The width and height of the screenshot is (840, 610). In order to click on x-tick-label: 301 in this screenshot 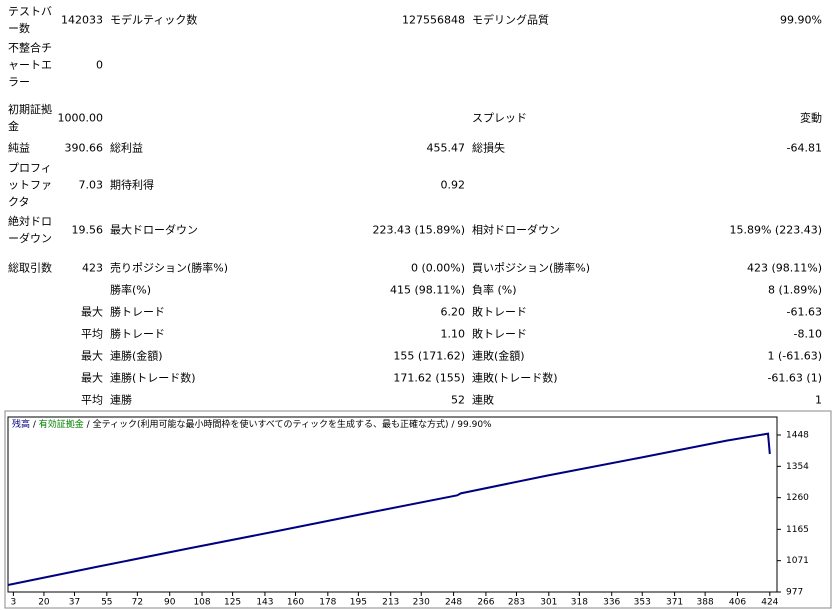, I will do `click(548, 603)`.